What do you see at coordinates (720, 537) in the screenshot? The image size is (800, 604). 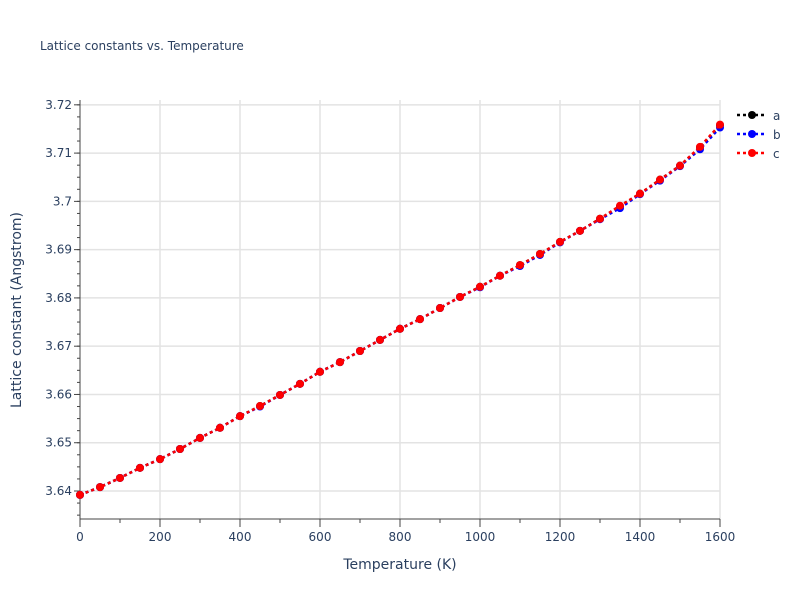 I see `x-tick-label: 1600` at bounding box center [720, 537].